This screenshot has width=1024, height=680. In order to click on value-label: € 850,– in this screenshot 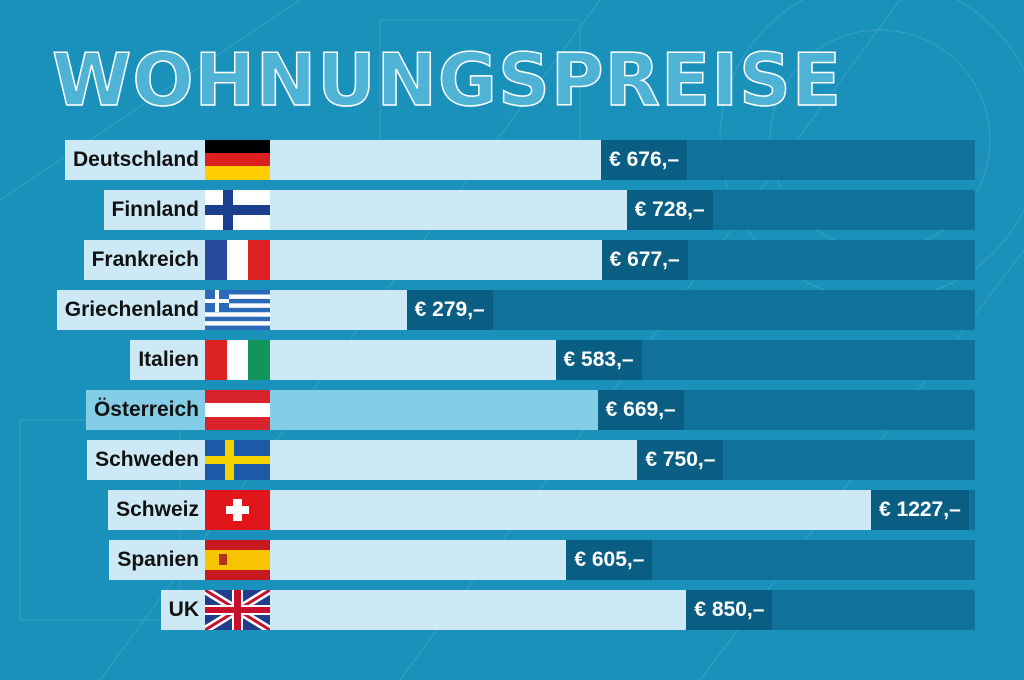, I will do `click(729, 610)`.